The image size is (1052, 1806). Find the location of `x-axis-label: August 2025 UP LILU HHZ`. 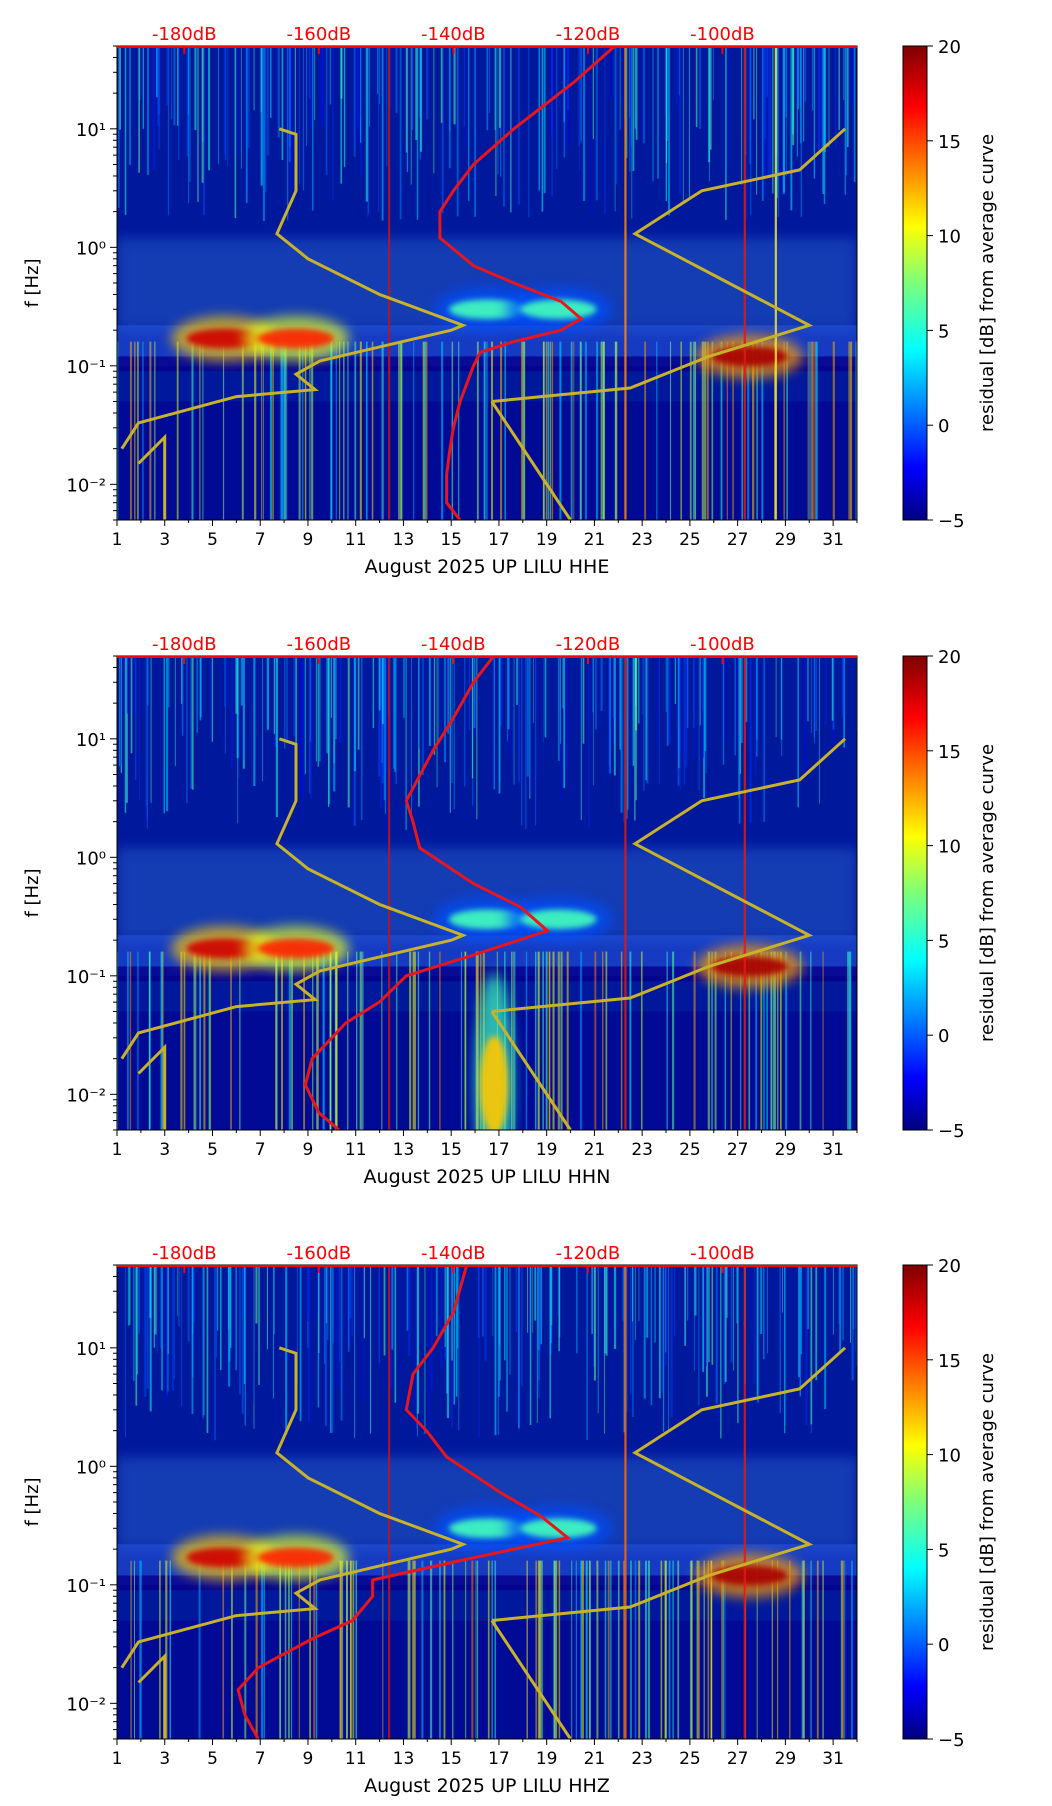

x-axis-label: August 2025 UP LILU HHZ is located at coordinates (487, 1786).